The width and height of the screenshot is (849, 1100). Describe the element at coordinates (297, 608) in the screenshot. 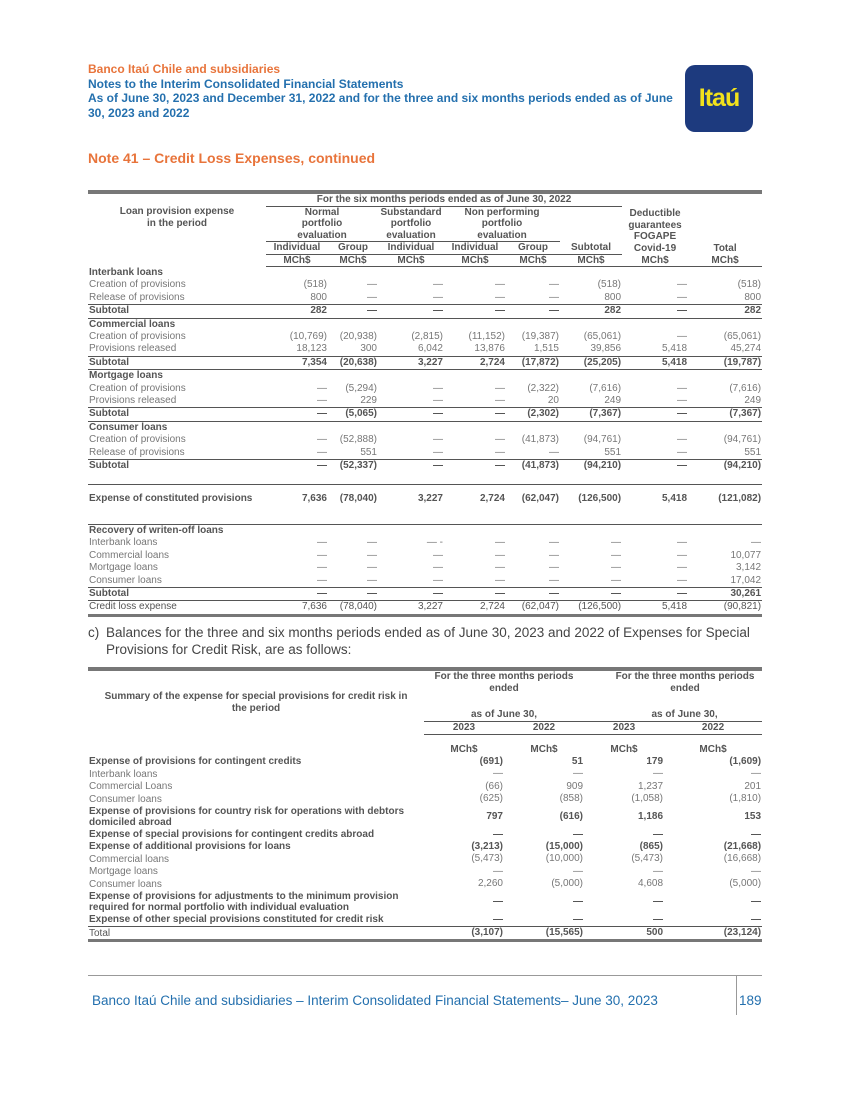

I see `value-cell: 7,636` at that location.